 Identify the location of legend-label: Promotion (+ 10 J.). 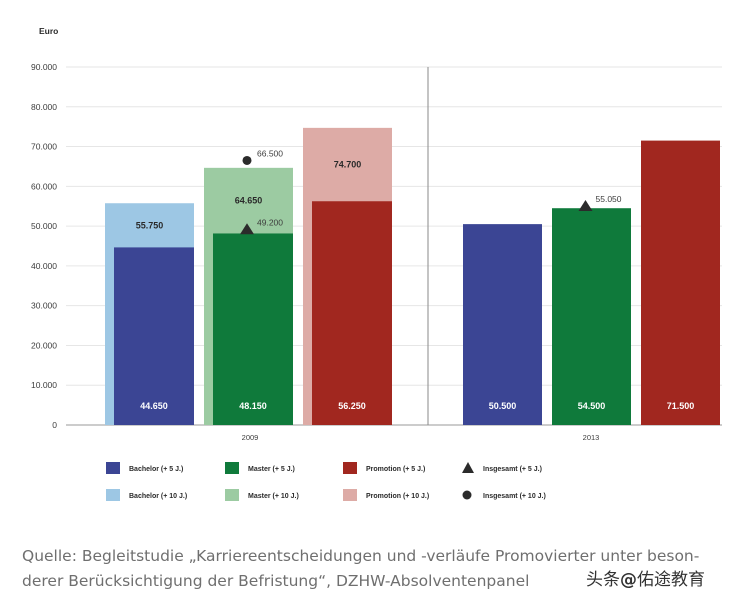
(397, 496).